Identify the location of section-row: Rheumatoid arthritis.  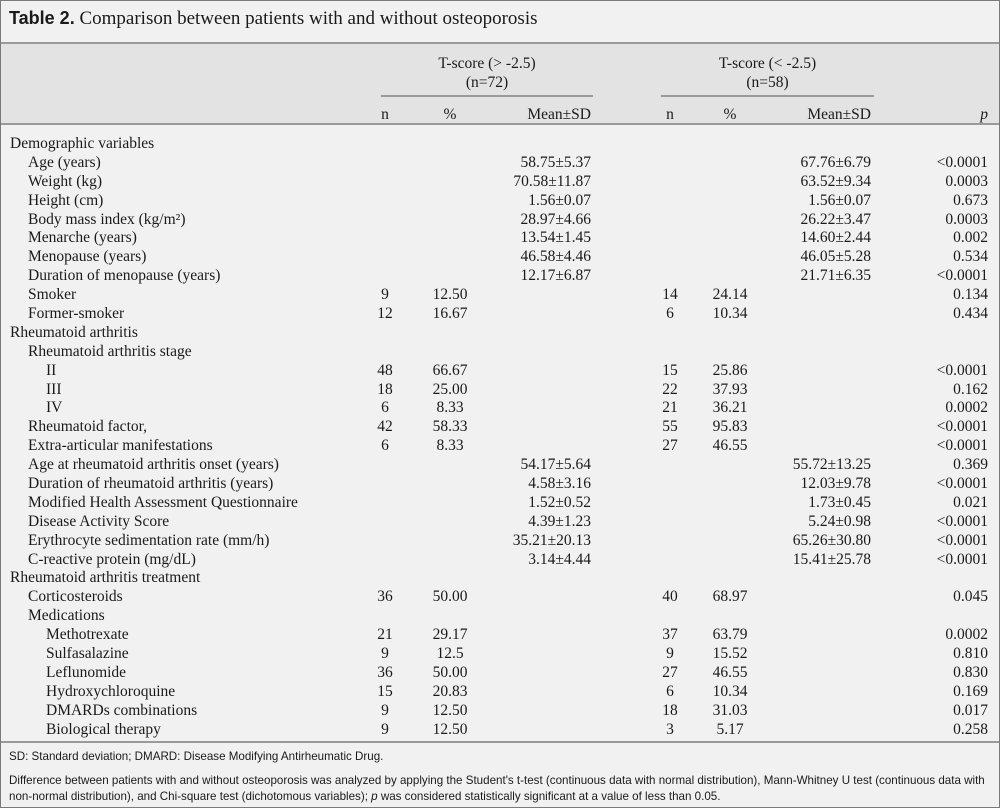
(500, 333).